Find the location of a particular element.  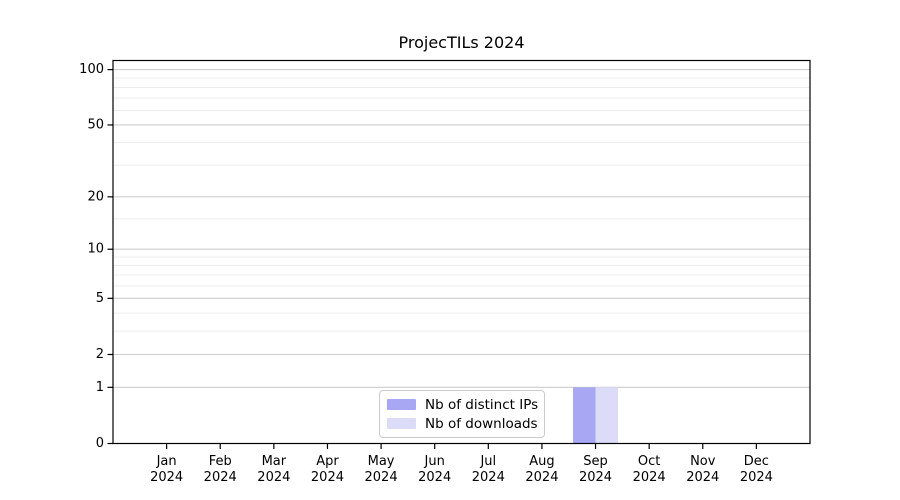

y-tick-label: 1 is located at coordinates (100, 387).